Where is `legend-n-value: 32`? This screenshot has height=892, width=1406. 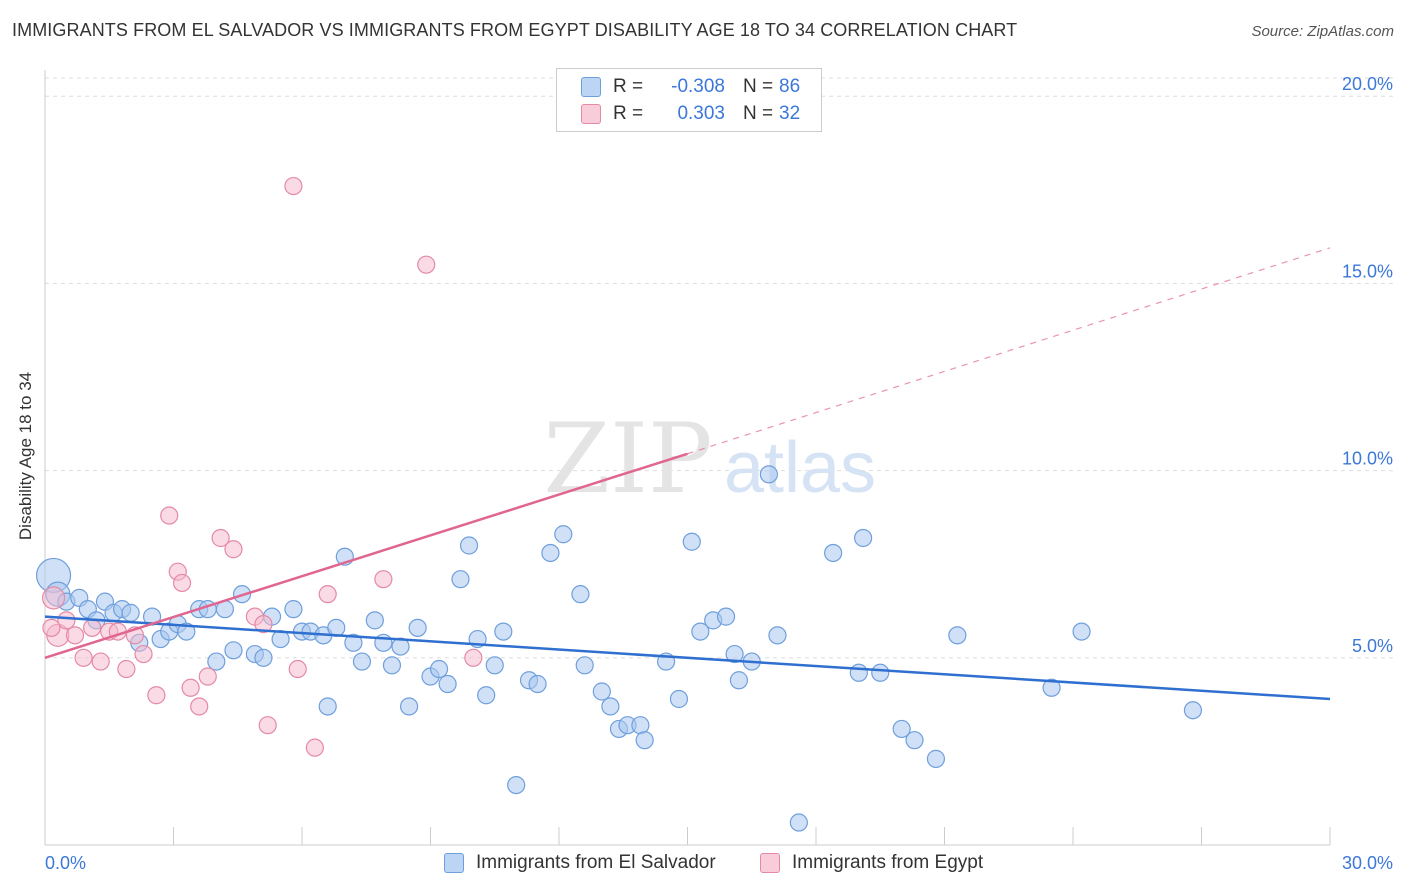
legend-n-value: 32 is located at coordinates (790, 113).